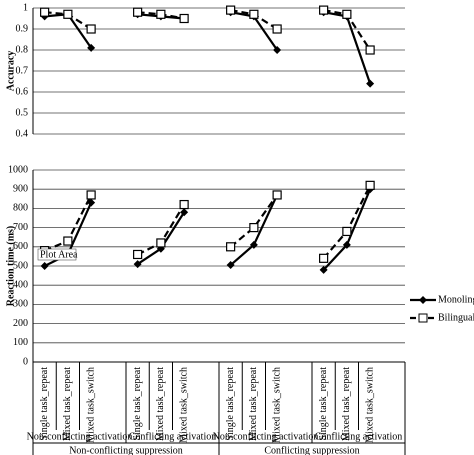  Describe the element at coordinates (20, 246) in the screenshot. I see `y-tick-label: 600` at that location.